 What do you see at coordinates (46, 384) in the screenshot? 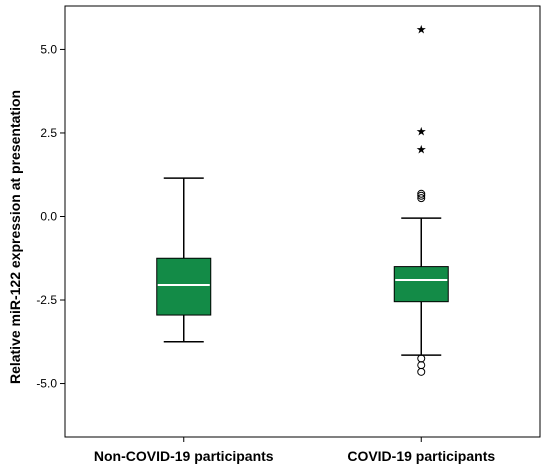
I see `y-tick-label: -5.0` at bounding box center [46, 384].